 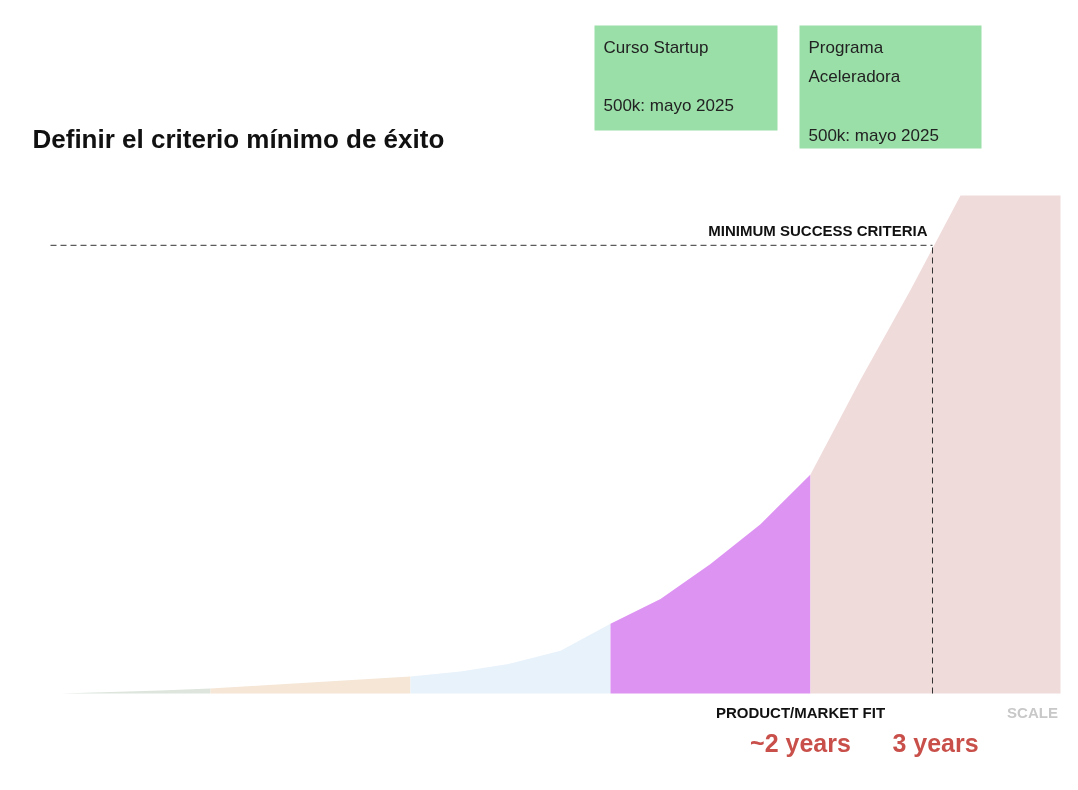 What do you see at coordinates (935, 742) in the screenshot?
I see `text: 3 years` at bounding box center [935, 742].